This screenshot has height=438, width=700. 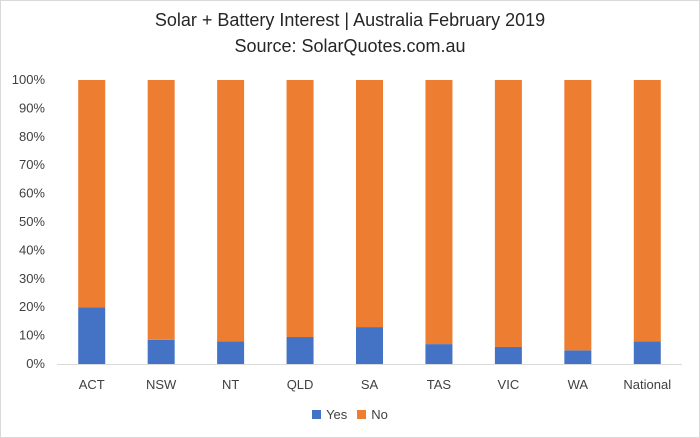 I want to click on bar-yes-wa, so click(x=578, y=357).